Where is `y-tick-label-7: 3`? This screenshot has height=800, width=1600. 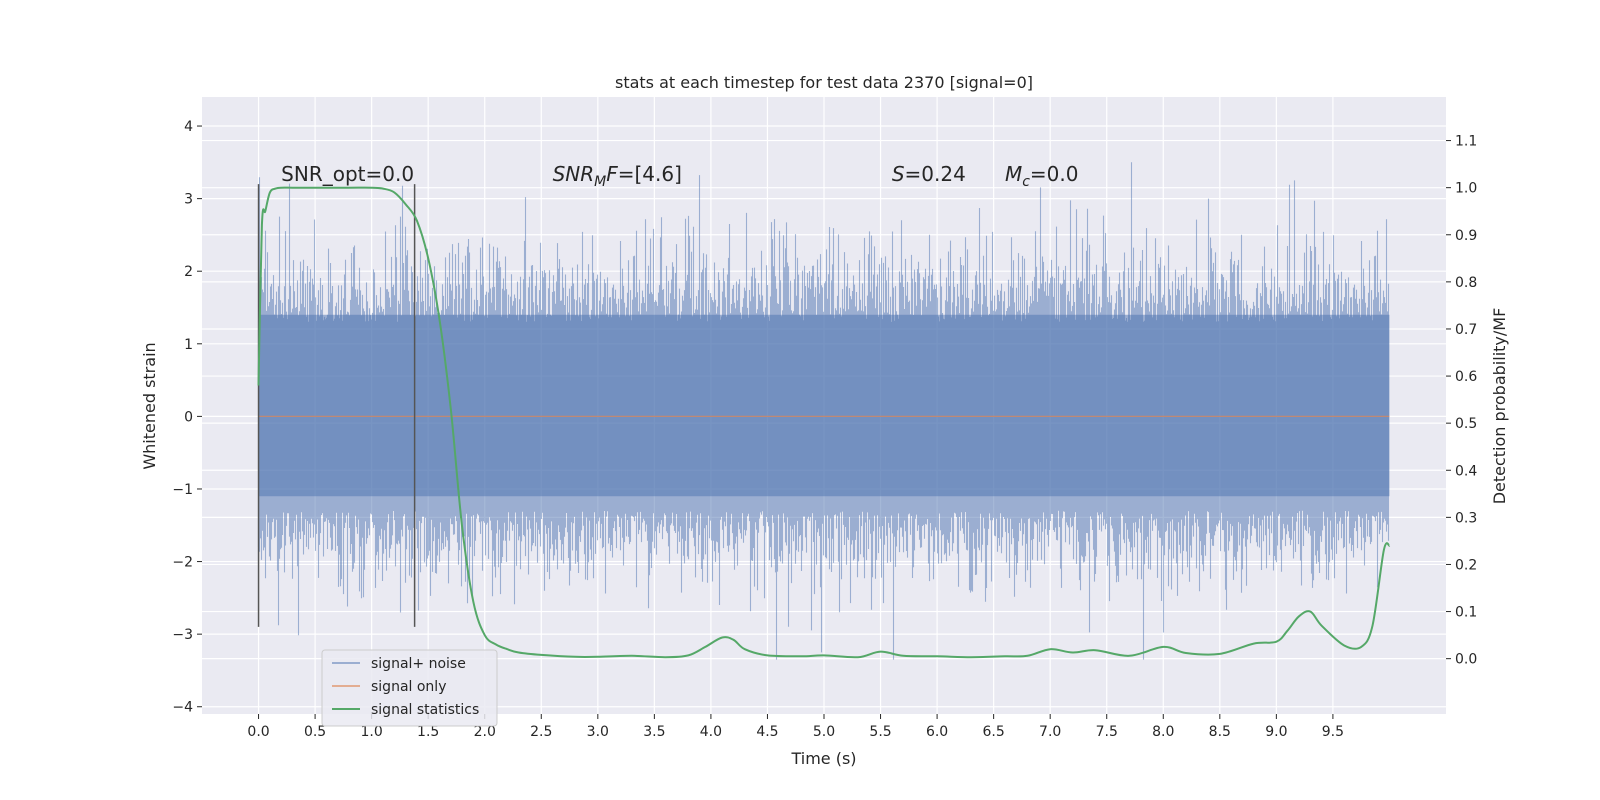
y-tick-label-7: 3 is located at coordinates (188, 200).